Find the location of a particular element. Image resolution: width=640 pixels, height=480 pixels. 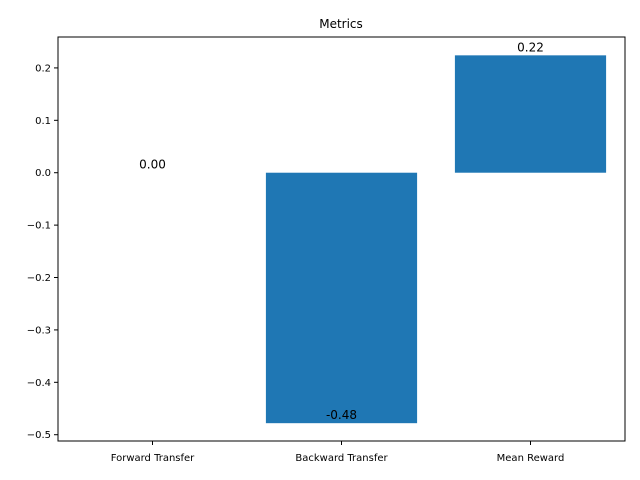

data-label-1: -0.48 is located at coordinates (341, 415).